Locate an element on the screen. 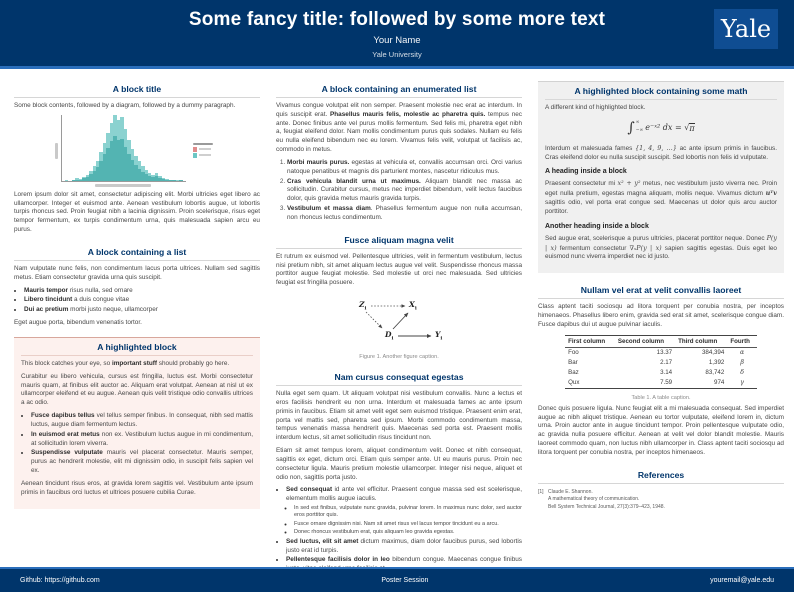  block-heading: Nam cursus consequat egestas is located at coordinates (399, 378).